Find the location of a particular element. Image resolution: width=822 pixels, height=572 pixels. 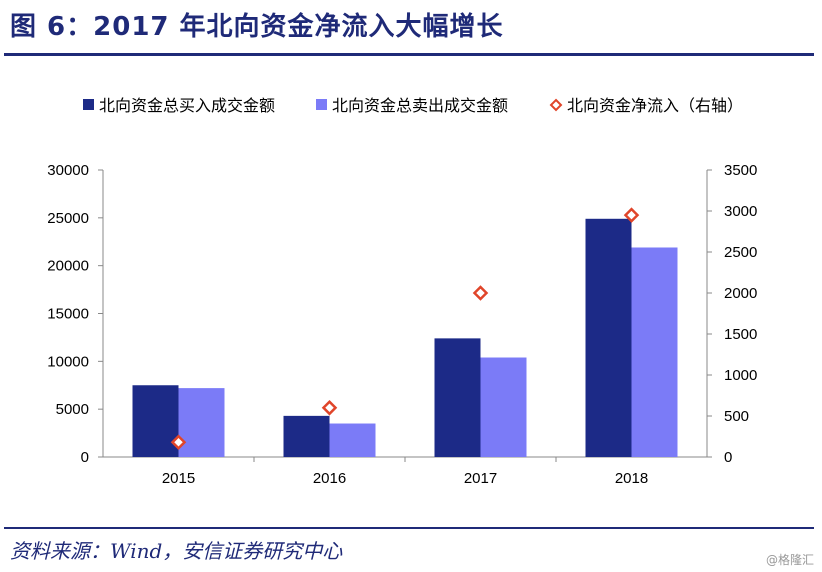

right-tick-label: 1000 is located at coordinates (740, 375).